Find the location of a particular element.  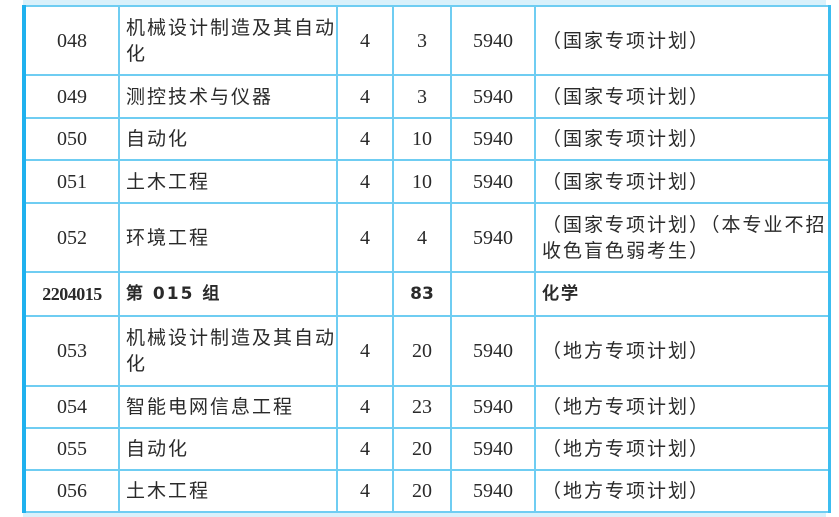

table-row: 050 自动化 4 10 5940 （国家专项计划） is located at coordinates (426, 139).